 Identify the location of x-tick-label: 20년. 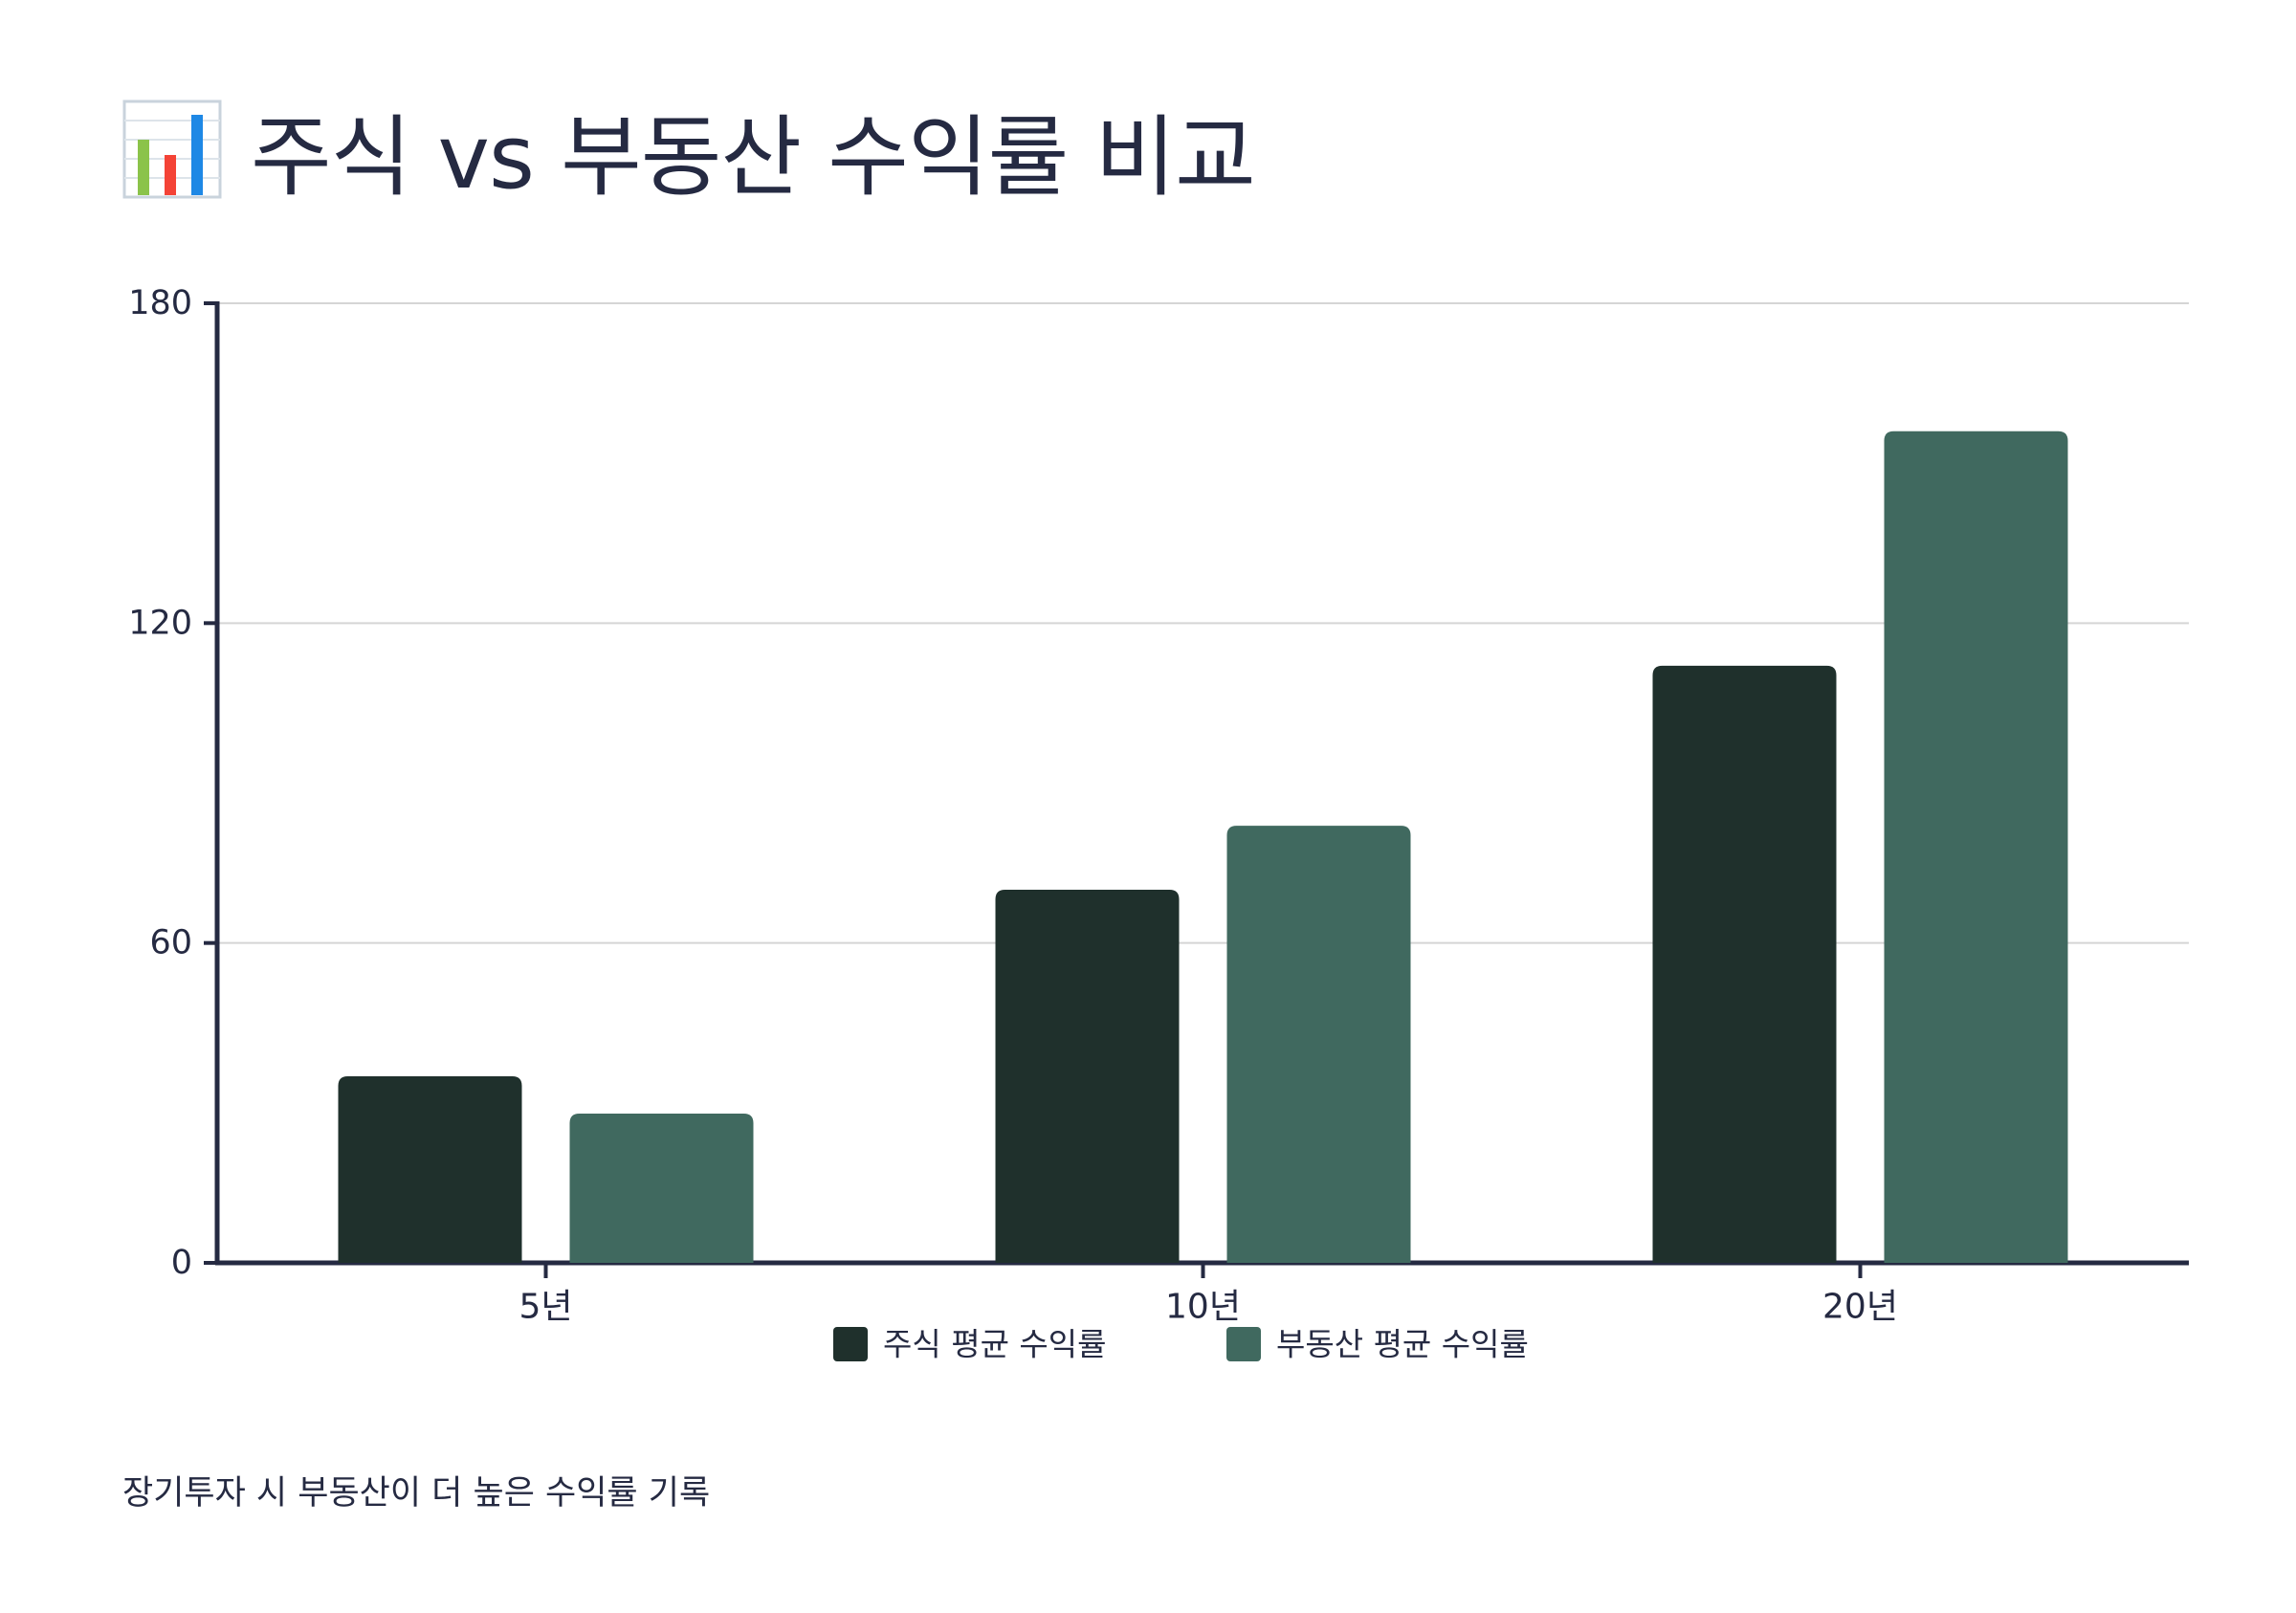
(1860, 1307).